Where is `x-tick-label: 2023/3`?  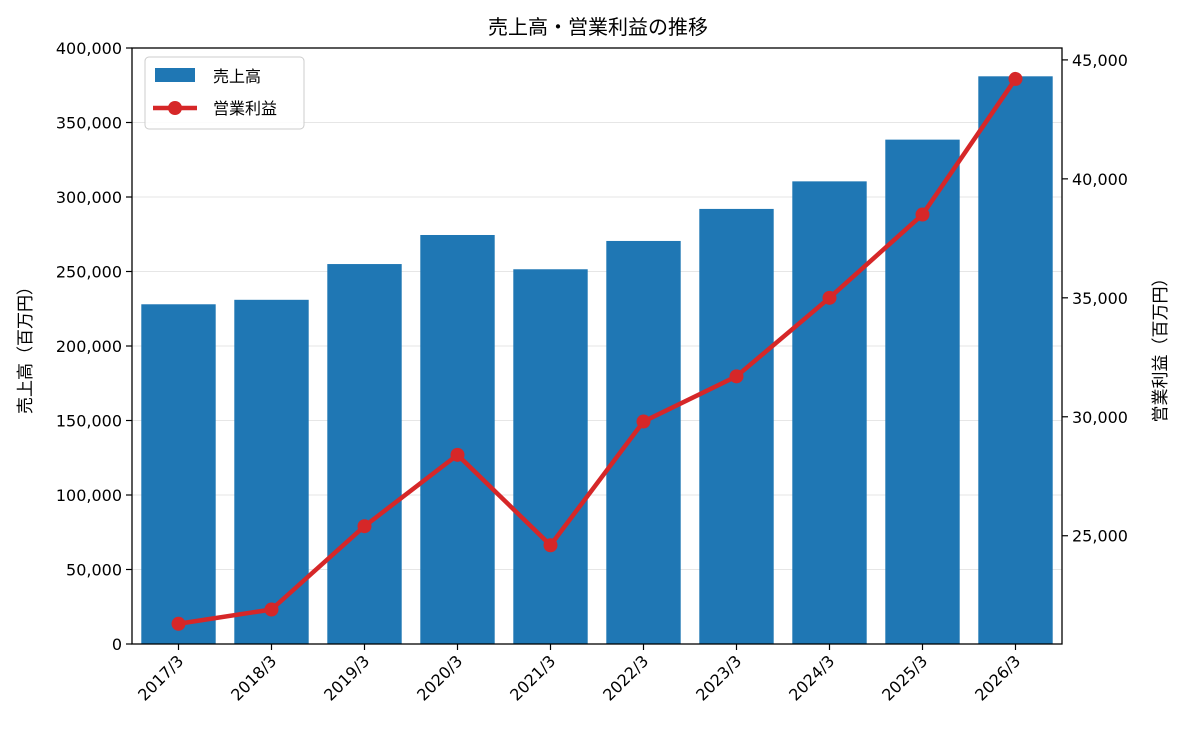 x-tick-label: 2023/3 is located at coordinates (718, 677).